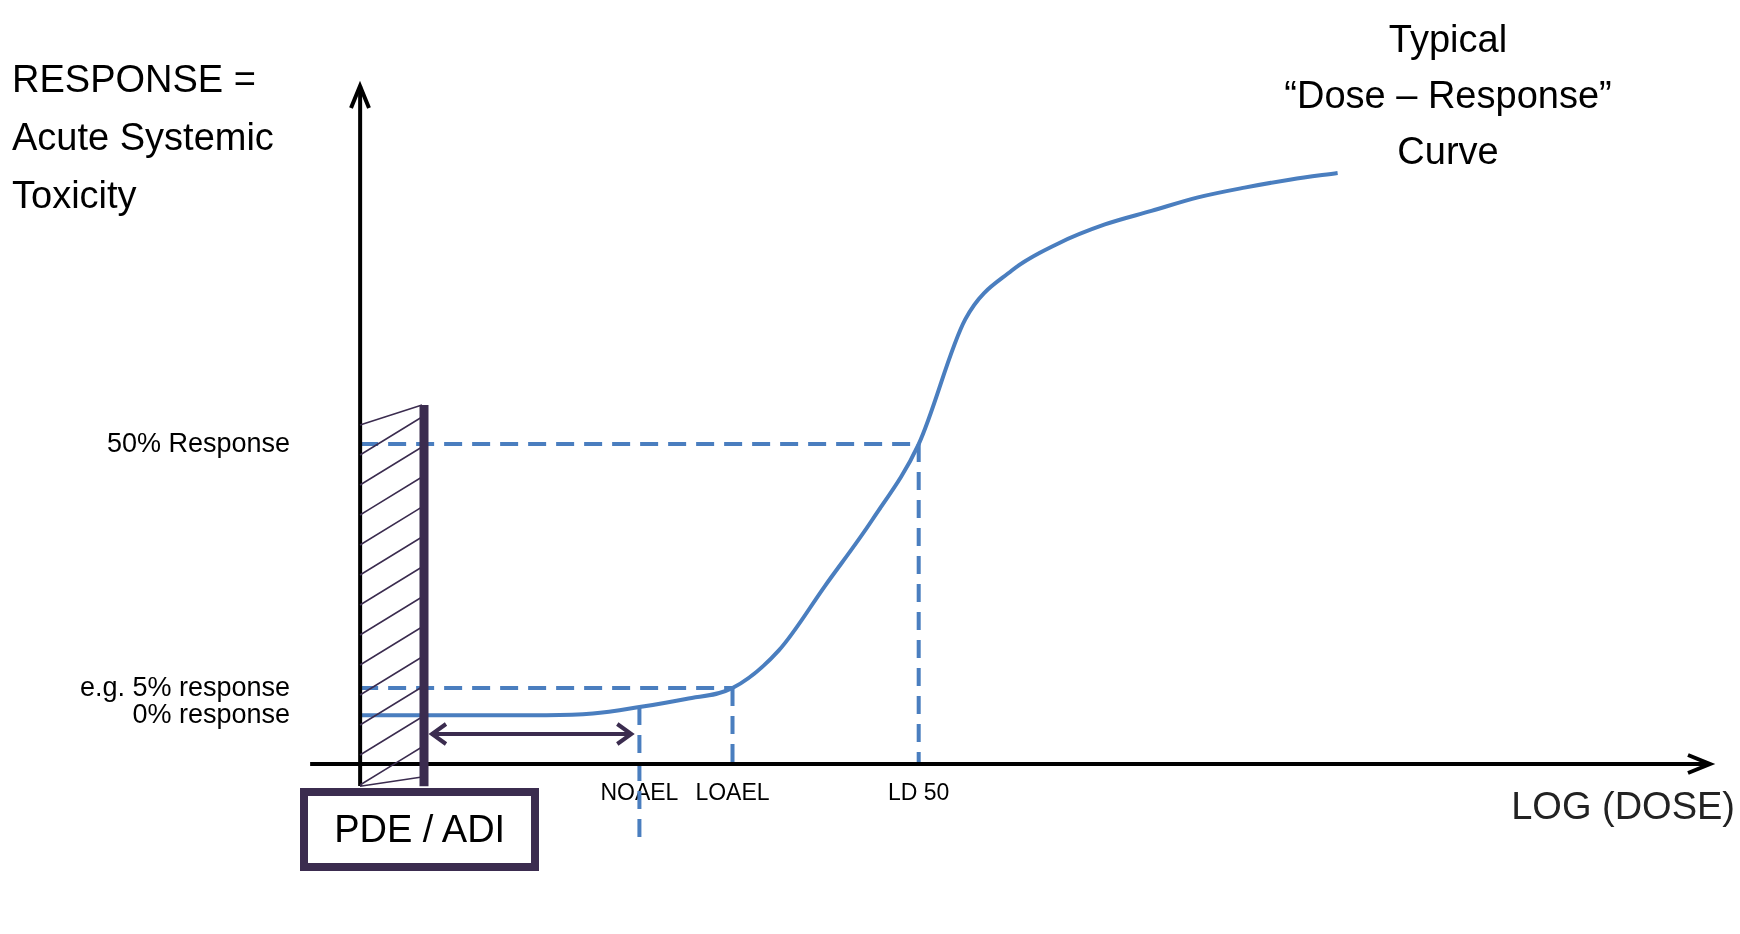  Describe the element at coordinates (1623, 806) in the screenshot. I see `x-axis-title: LOG (DOSE)` at that location.